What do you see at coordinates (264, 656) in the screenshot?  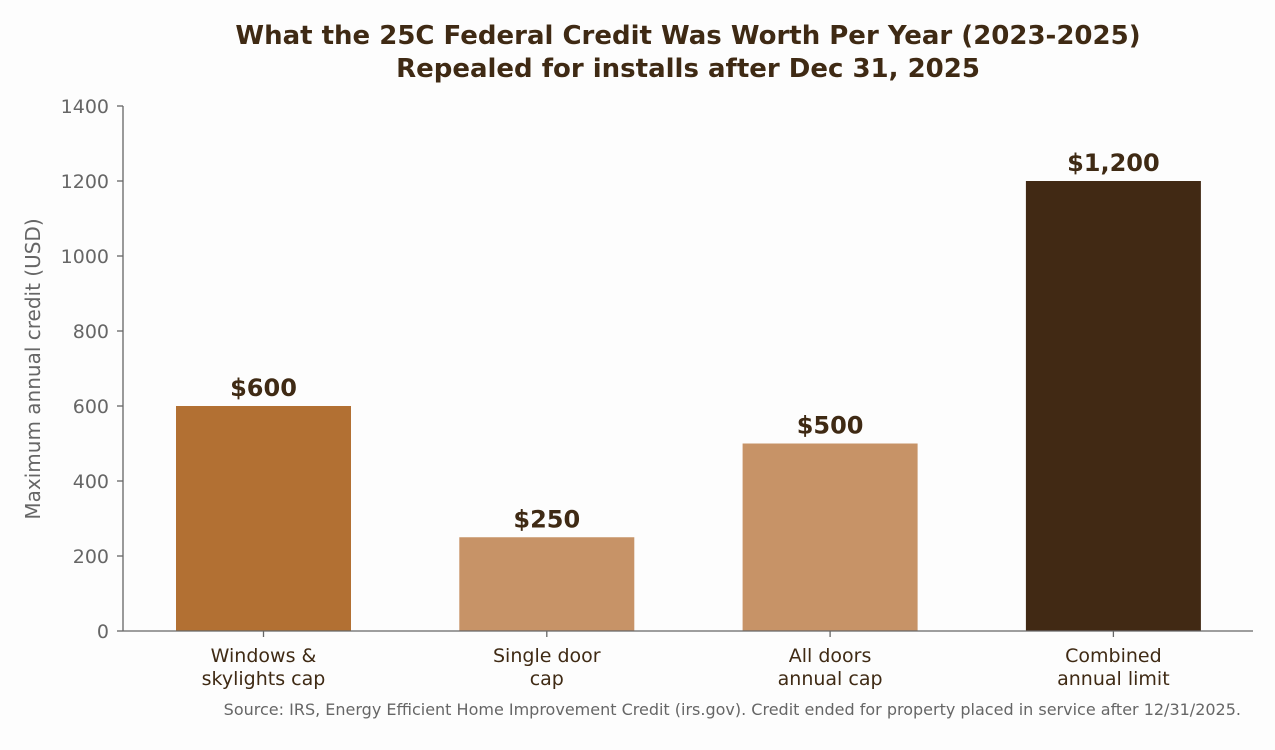 I see `x-tick-label: Windows &` at bounding box center [264, 656].